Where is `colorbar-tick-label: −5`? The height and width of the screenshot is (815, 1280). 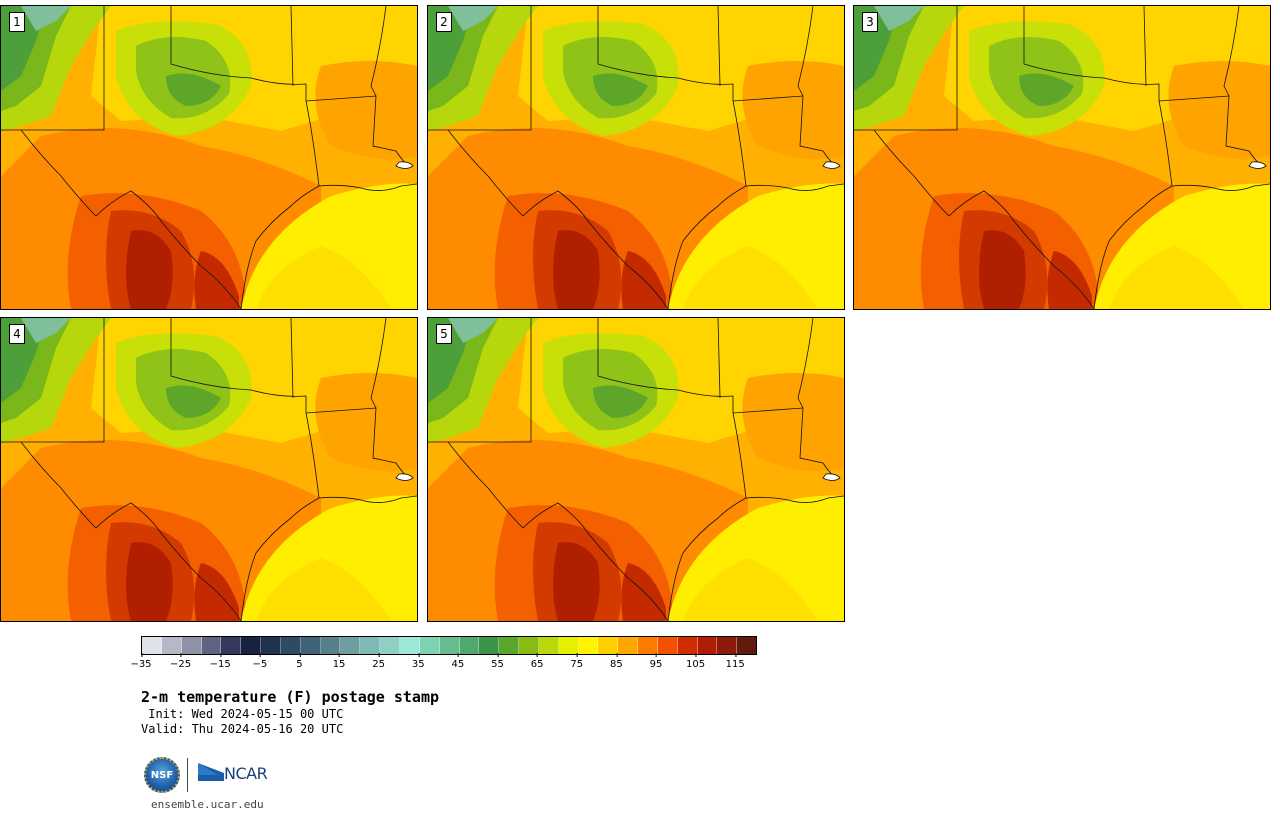
colorbar-tick-label: −5 is located at coordinates (259, 661).